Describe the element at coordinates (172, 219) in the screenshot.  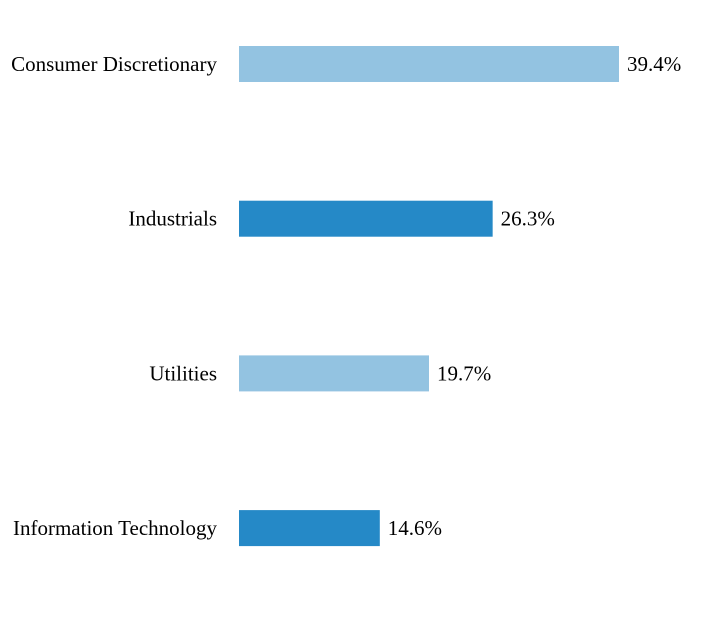
I see `category-label: Industrials` at that location.